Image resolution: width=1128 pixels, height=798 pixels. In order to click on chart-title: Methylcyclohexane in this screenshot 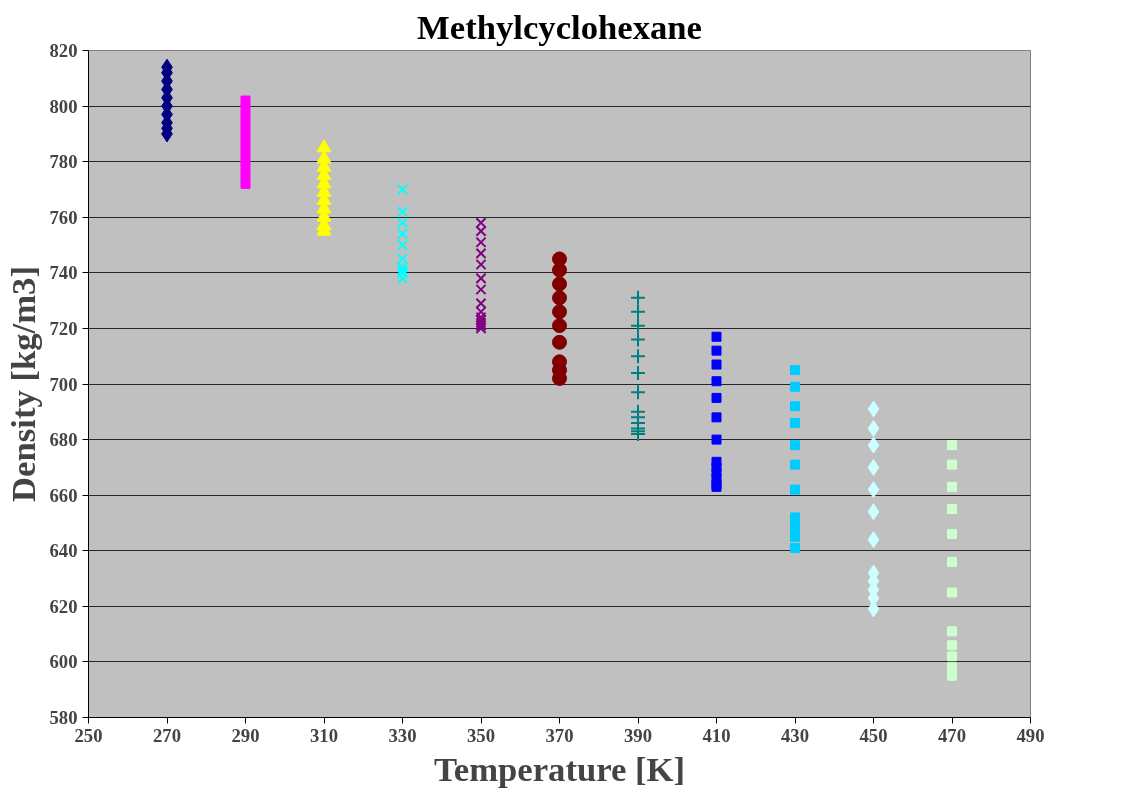, I will do `click(559, 26)`.